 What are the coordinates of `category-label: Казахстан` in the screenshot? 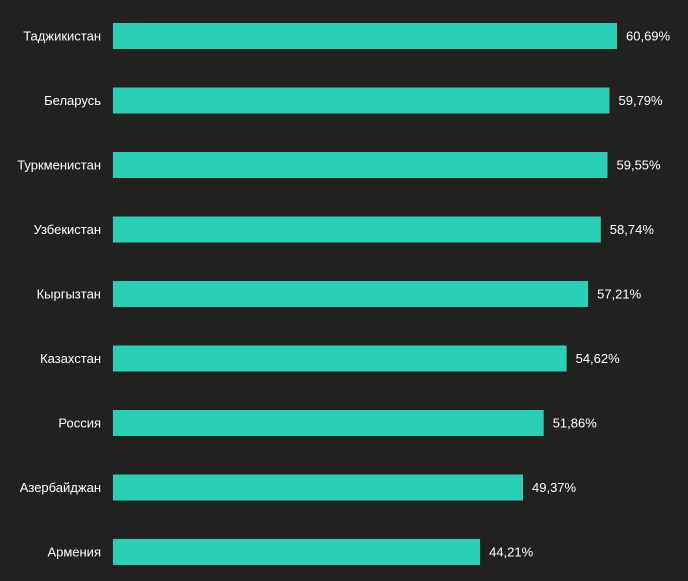 It's located at (70, 358).